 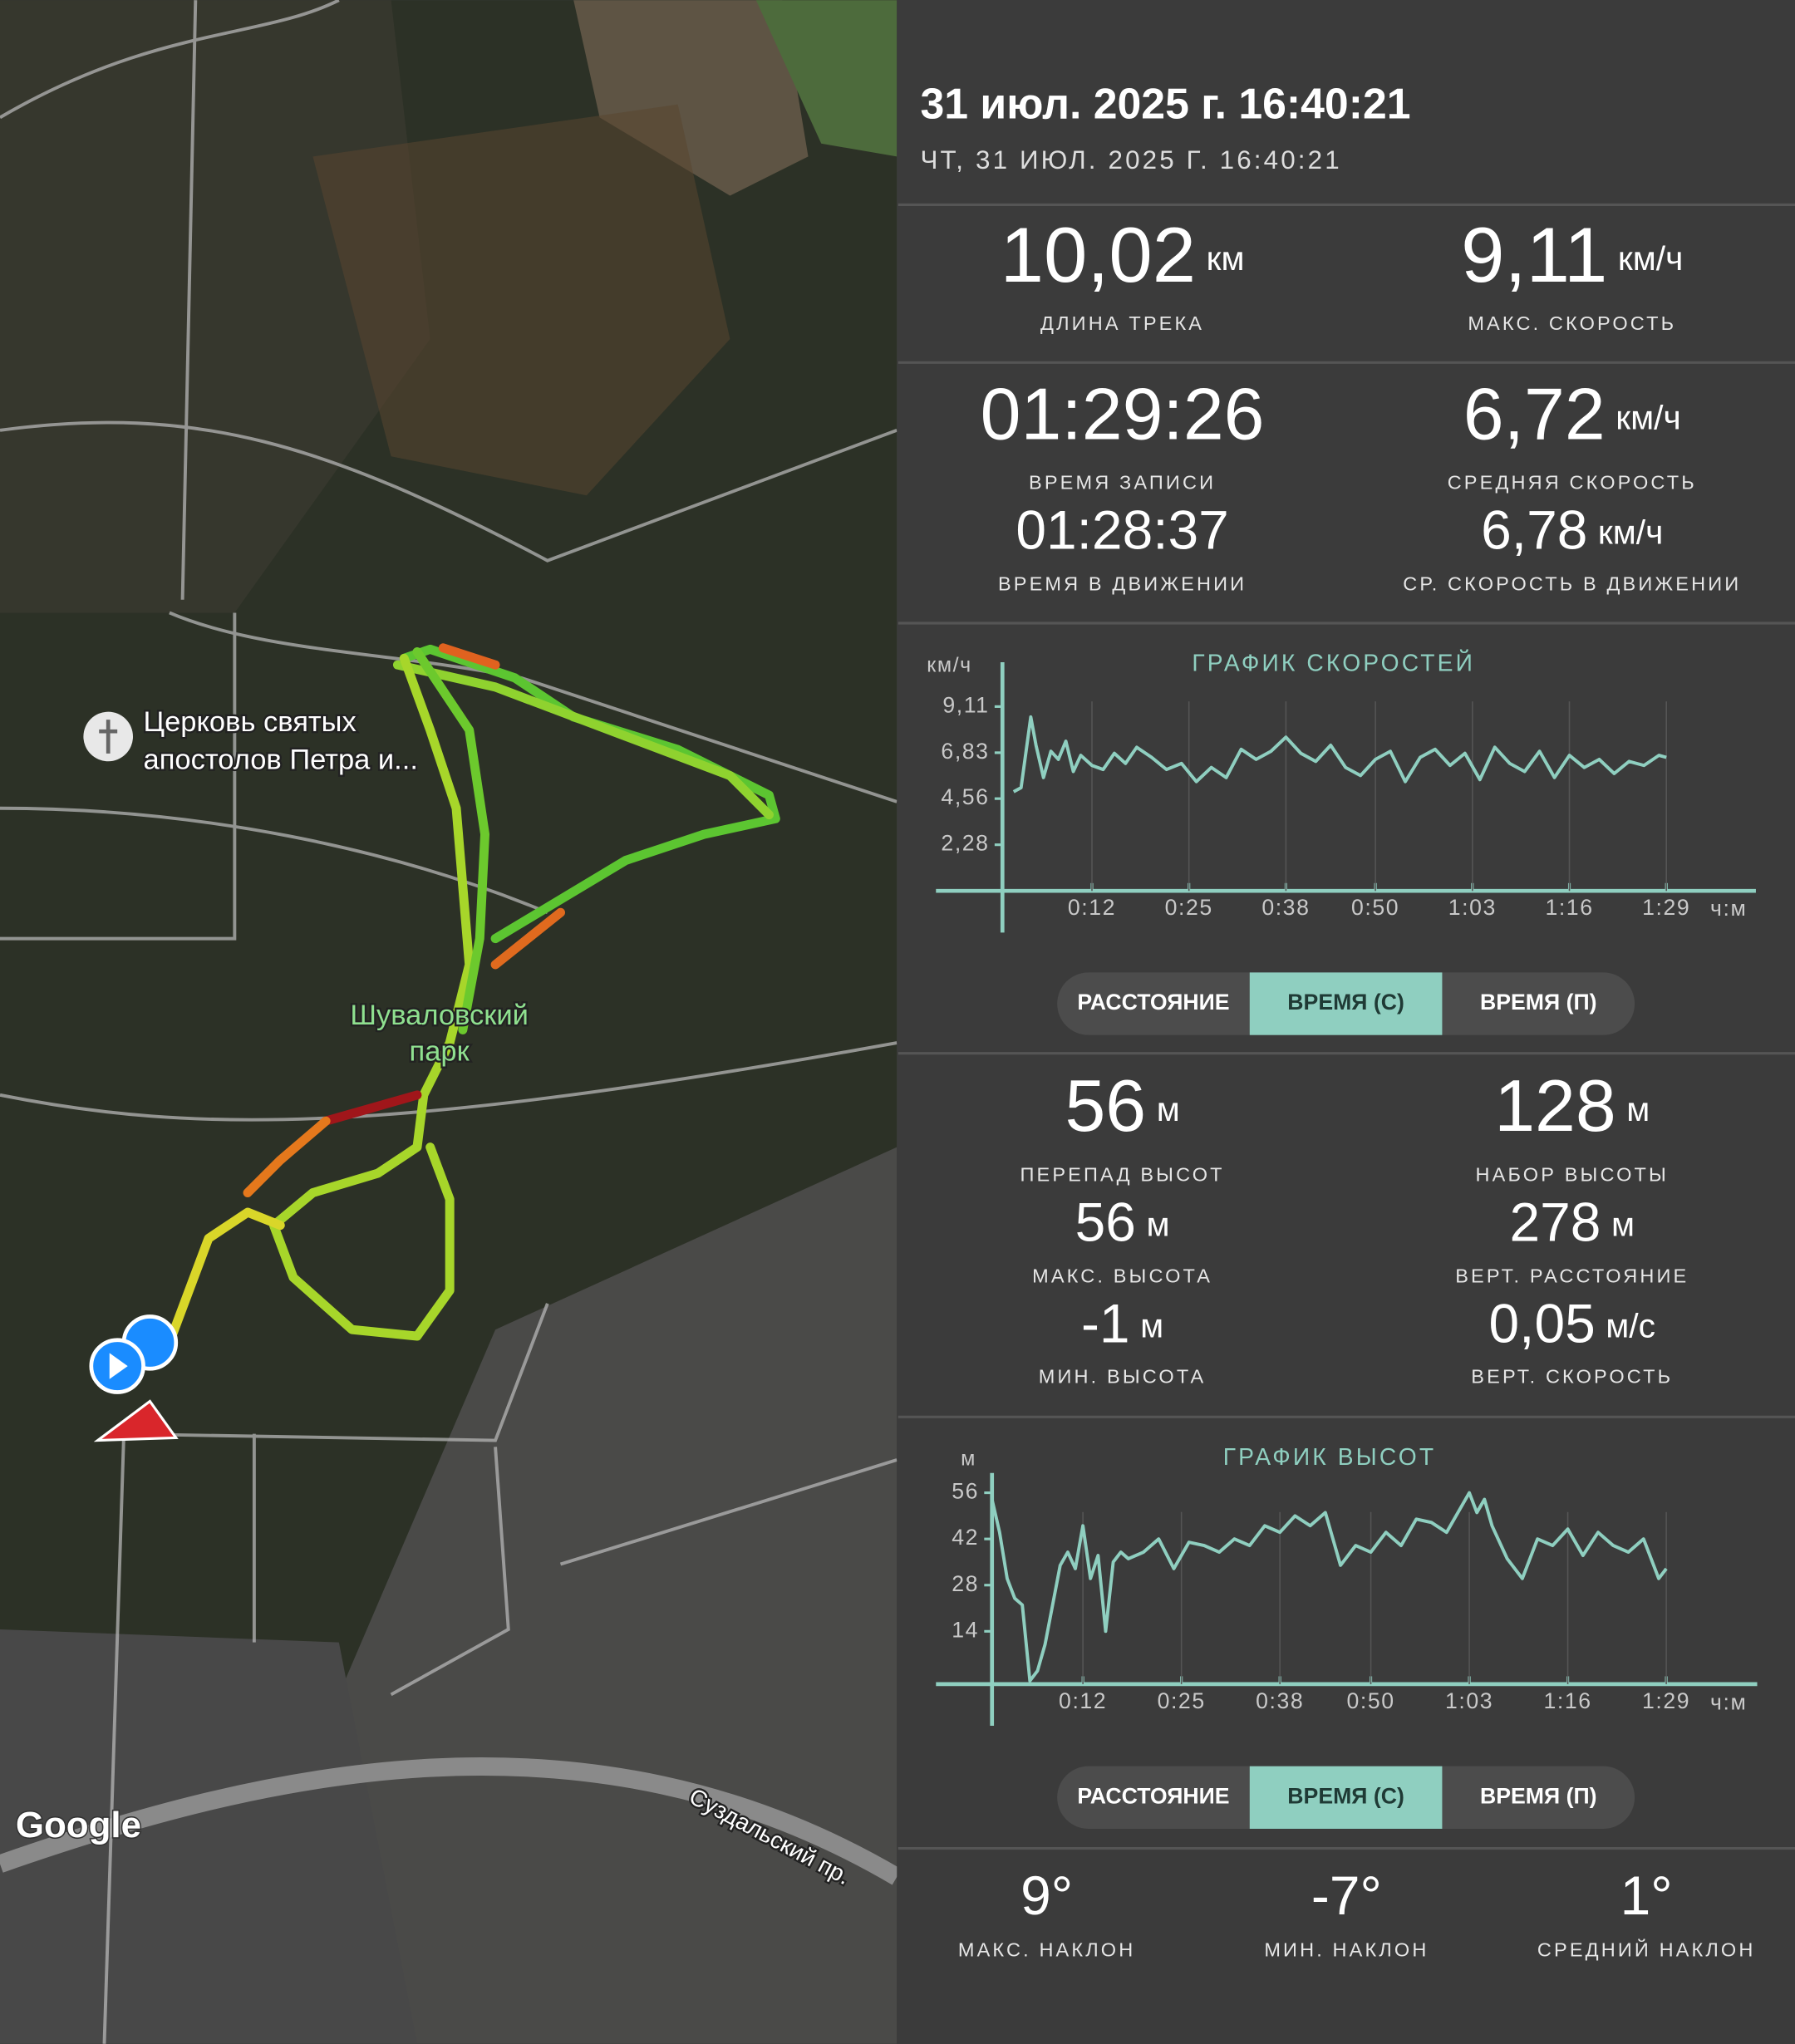 What do you see at coordinates (965, 751) in the screenshot?
I see `y-tick-label: 6,83` at bounding box center [965, 751].